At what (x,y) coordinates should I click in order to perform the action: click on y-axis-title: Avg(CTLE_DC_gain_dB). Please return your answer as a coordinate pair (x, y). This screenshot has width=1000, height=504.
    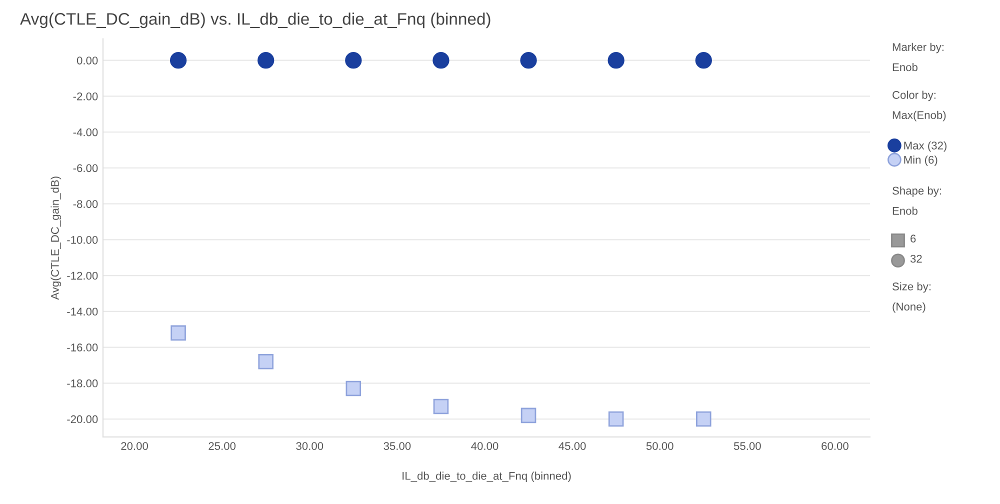
    Looking at the image, I should click on (56, 238).